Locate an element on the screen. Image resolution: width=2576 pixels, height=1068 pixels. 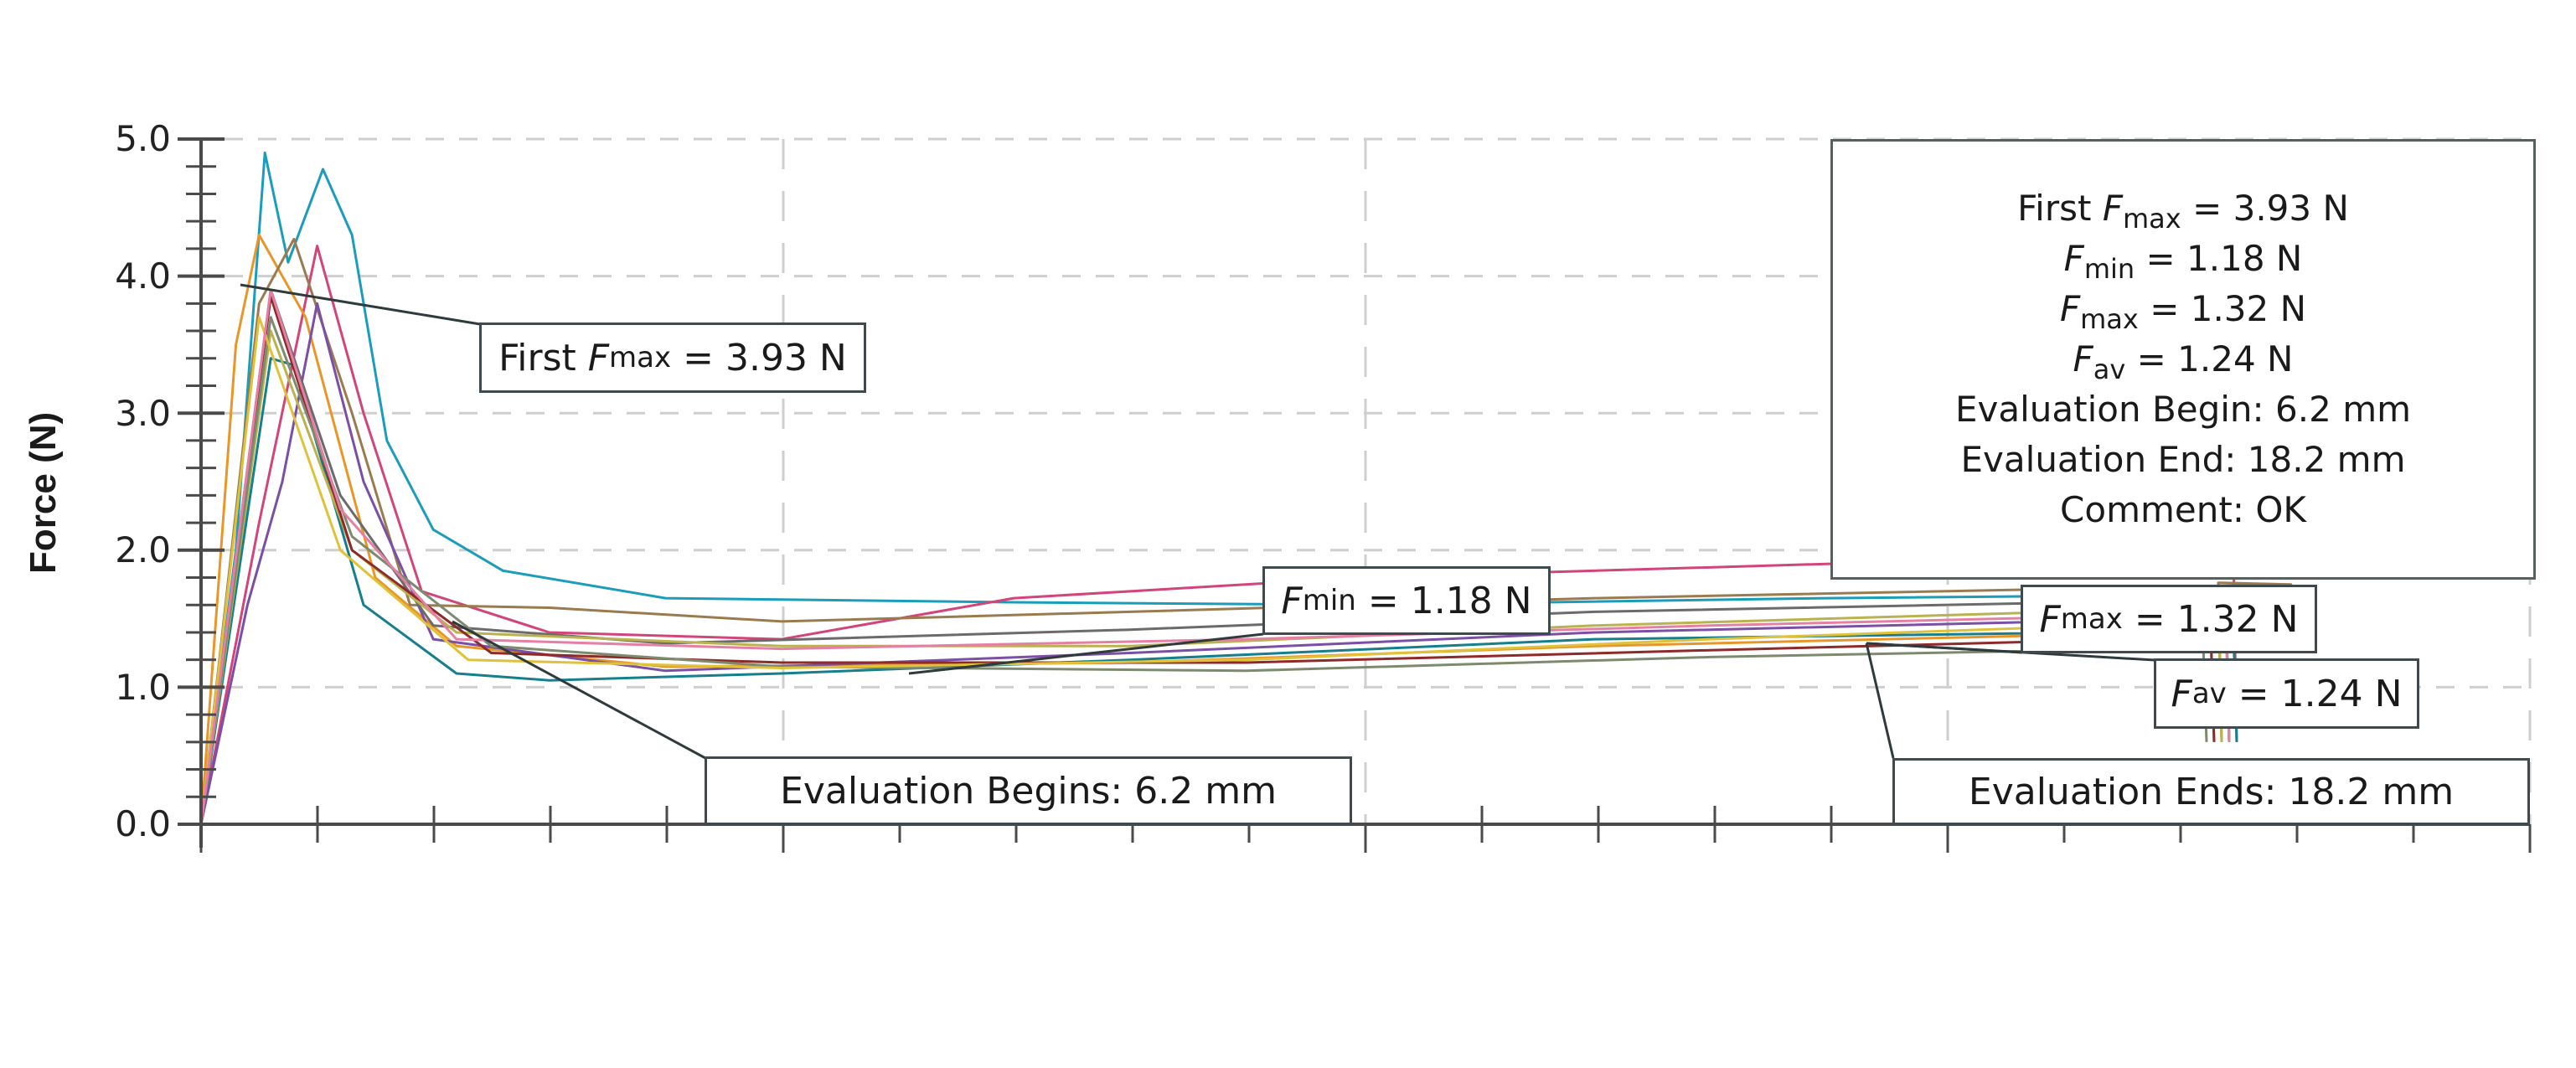
callout-eval-ends: Evaluation Ends: 18.2 mm is located at coordinates (2211, 791).